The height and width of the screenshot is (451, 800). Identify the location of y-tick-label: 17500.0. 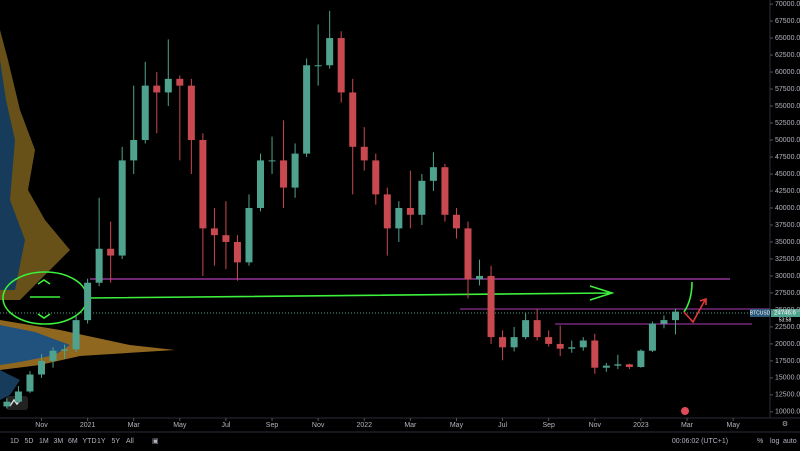
(787, 361).